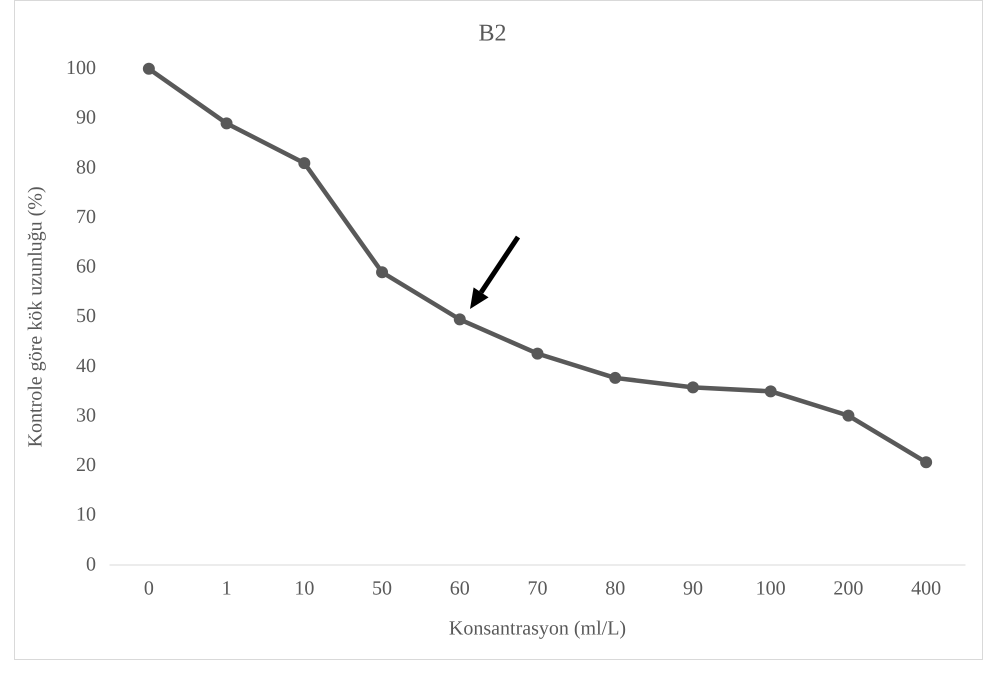 The height and width of the screenshot is (675, 985). What do you see at coordinates (382, 588) in the screenshot?
I see `x-tick-label: 50` at bounding box center [382, 588].